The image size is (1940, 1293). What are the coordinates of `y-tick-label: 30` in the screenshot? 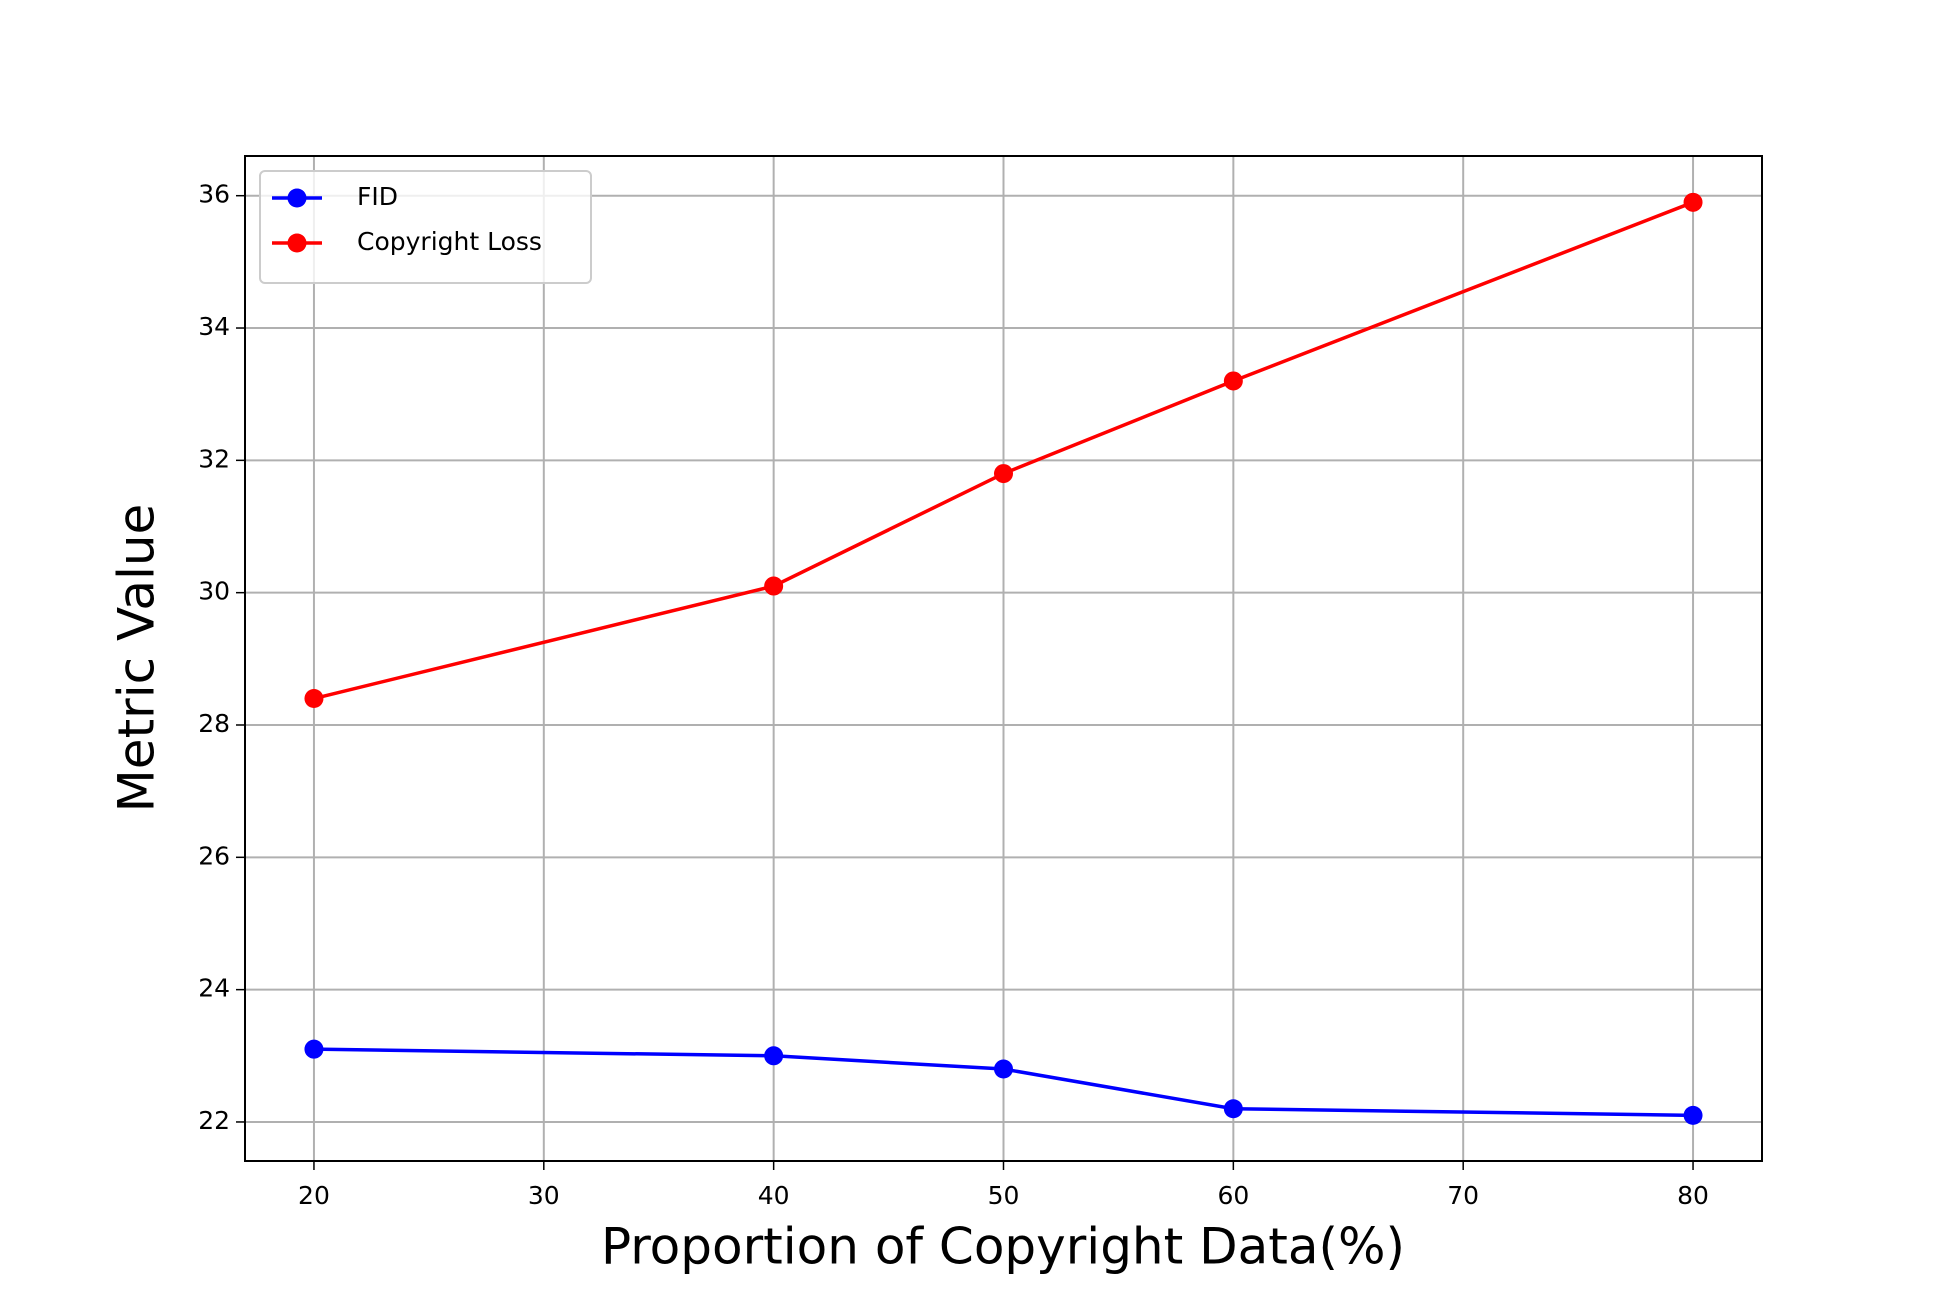 It's located at (214, 591).